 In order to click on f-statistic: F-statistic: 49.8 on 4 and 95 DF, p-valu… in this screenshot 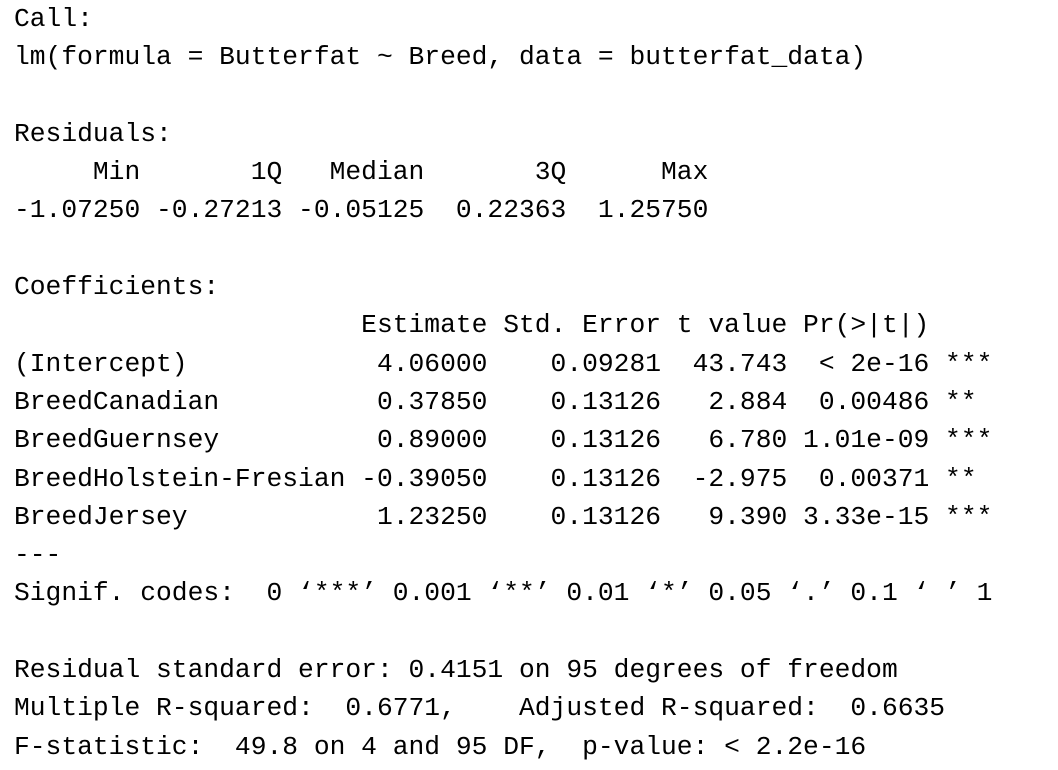, I will do `click(440, 746)`.